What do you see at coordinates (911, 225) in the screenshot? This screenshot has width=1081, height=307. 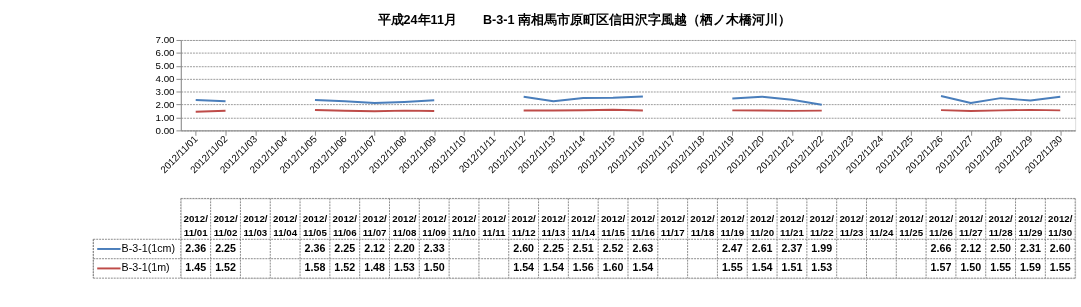 I see `category-label: 2012/11/25` at bounding box center [911, 225].